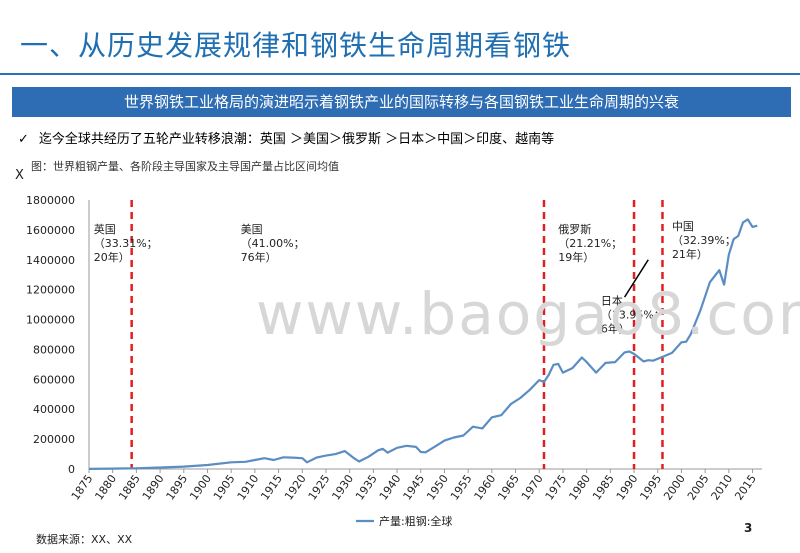 The height and width of the screenshot is (553, 800). What do you see at coordinates (590, 243) in the screenshot?
I see `period-annotation: （21.21%；` at bounding box center [590, 243].